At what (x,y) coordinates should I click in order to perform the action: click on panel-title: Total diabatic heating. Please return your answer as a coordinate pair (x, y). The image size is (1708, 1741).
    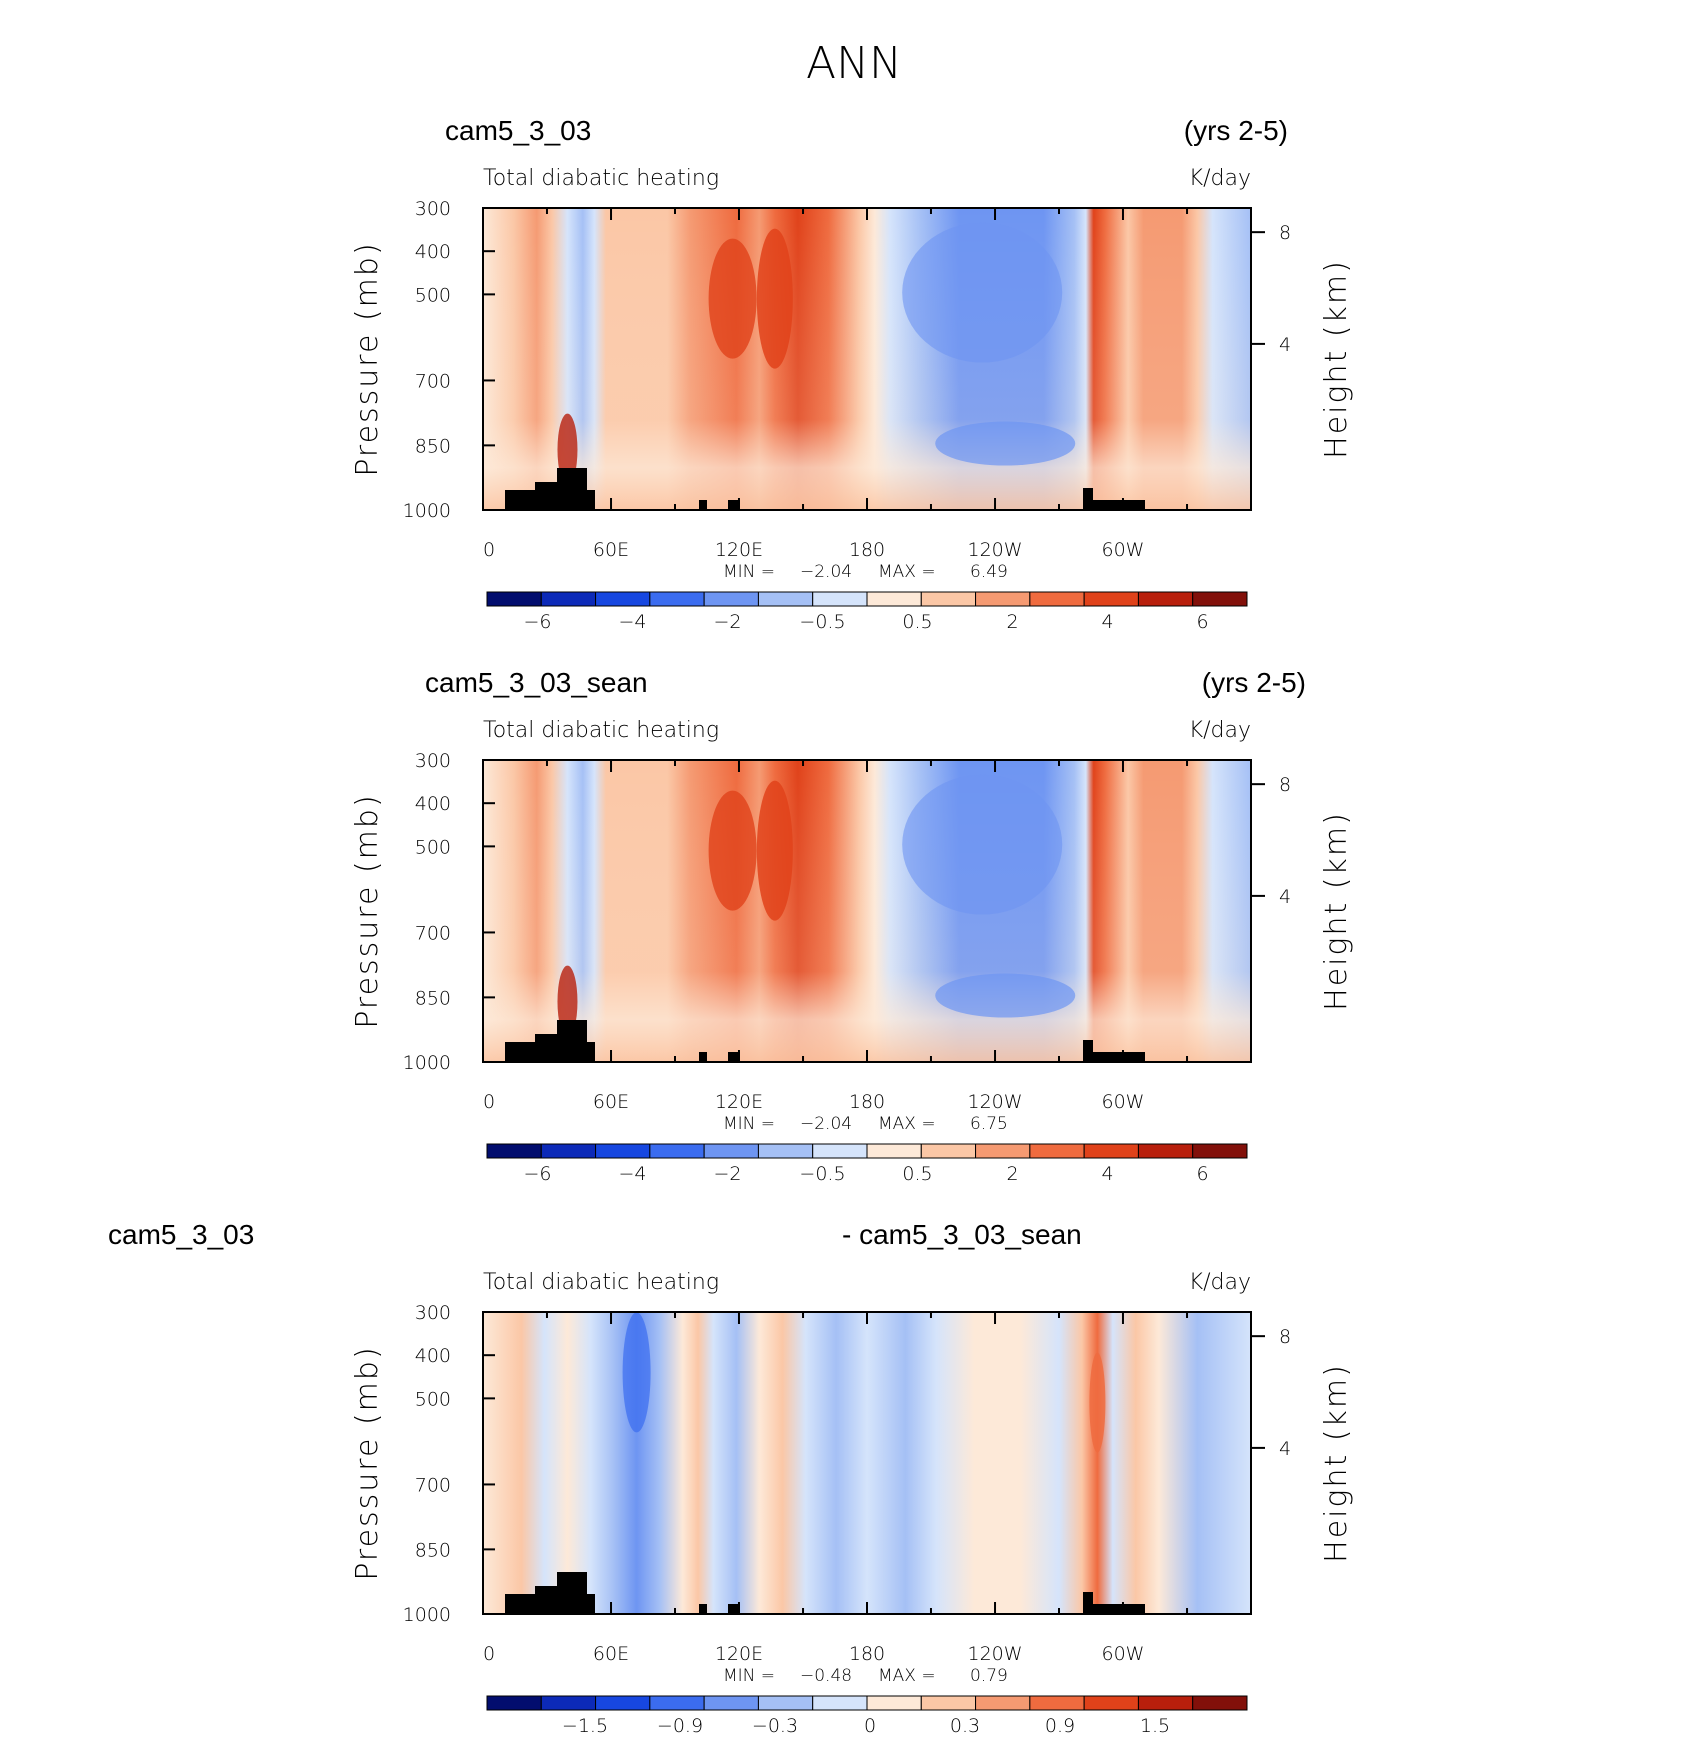
    Looking at the image, I should click on (601, 730).